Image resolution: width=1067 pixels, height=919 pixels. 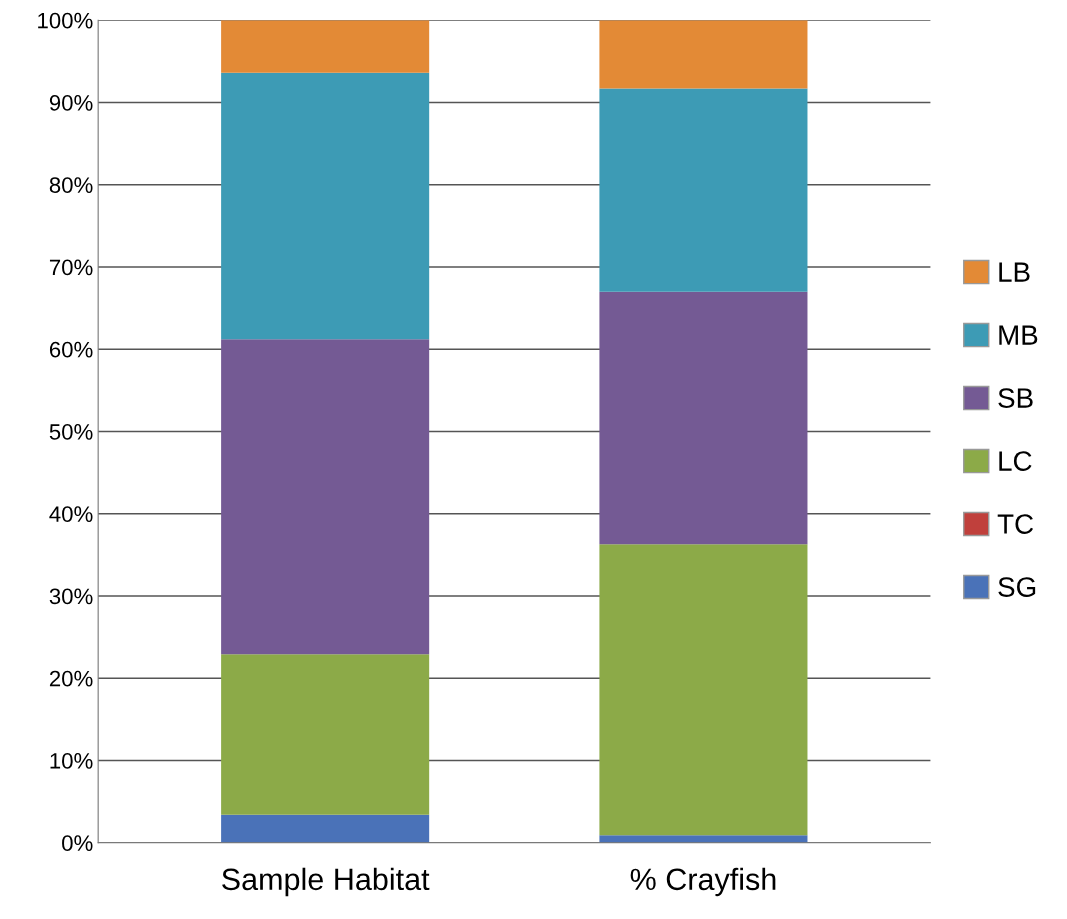 I want to click on y-tick-label: 80%, so click(x=71, y=185).